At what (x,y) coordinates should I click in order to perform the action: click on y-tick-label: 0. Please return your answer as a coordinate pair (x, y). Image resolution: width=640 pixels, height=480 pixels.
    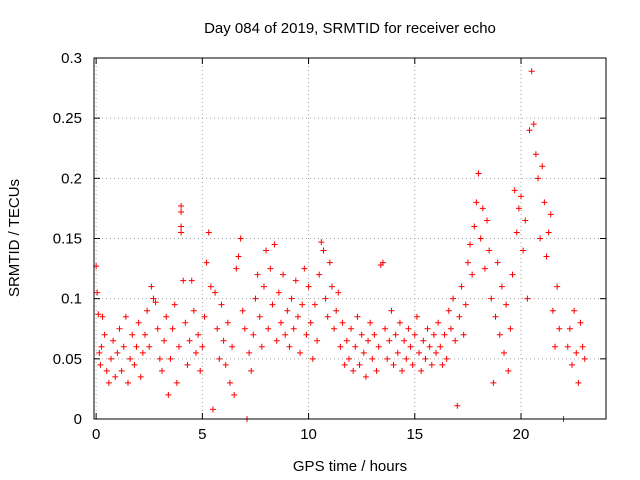
    Looking at the image, I should click on (78, 419).